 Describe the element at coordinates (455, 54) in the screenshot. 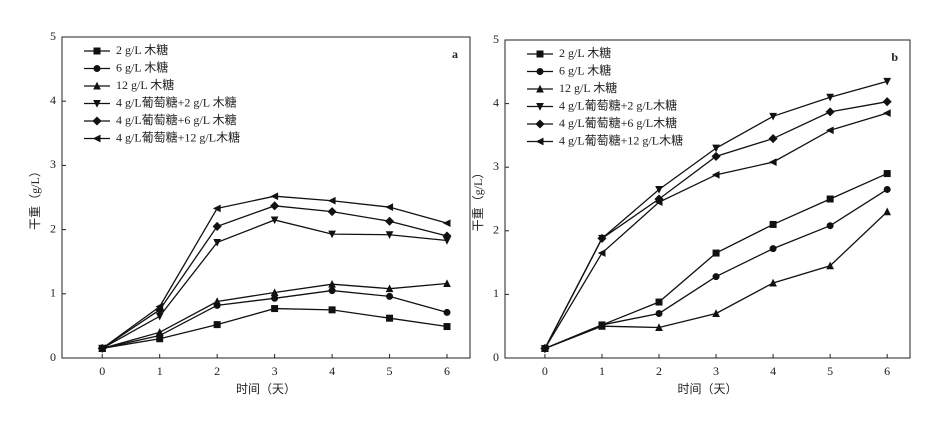

I see `panel-label: a` at that location.